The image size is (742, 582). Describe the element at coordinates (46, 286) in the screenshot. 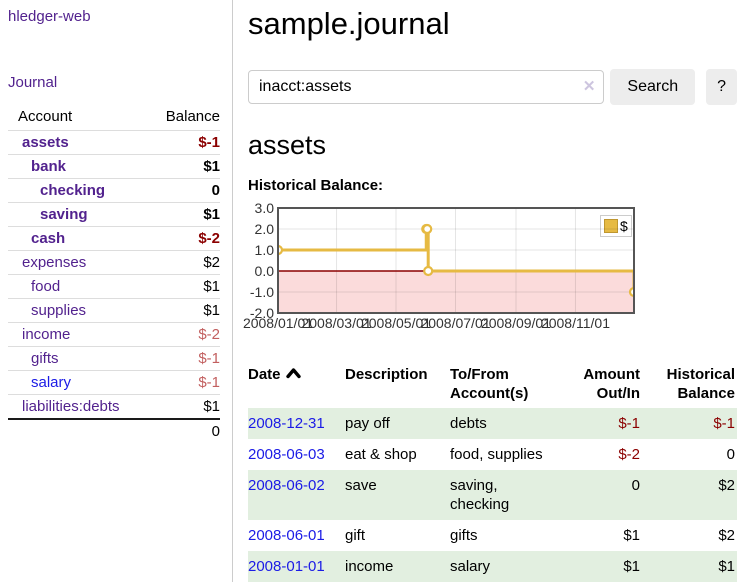

I see `account-link: food` at that location.